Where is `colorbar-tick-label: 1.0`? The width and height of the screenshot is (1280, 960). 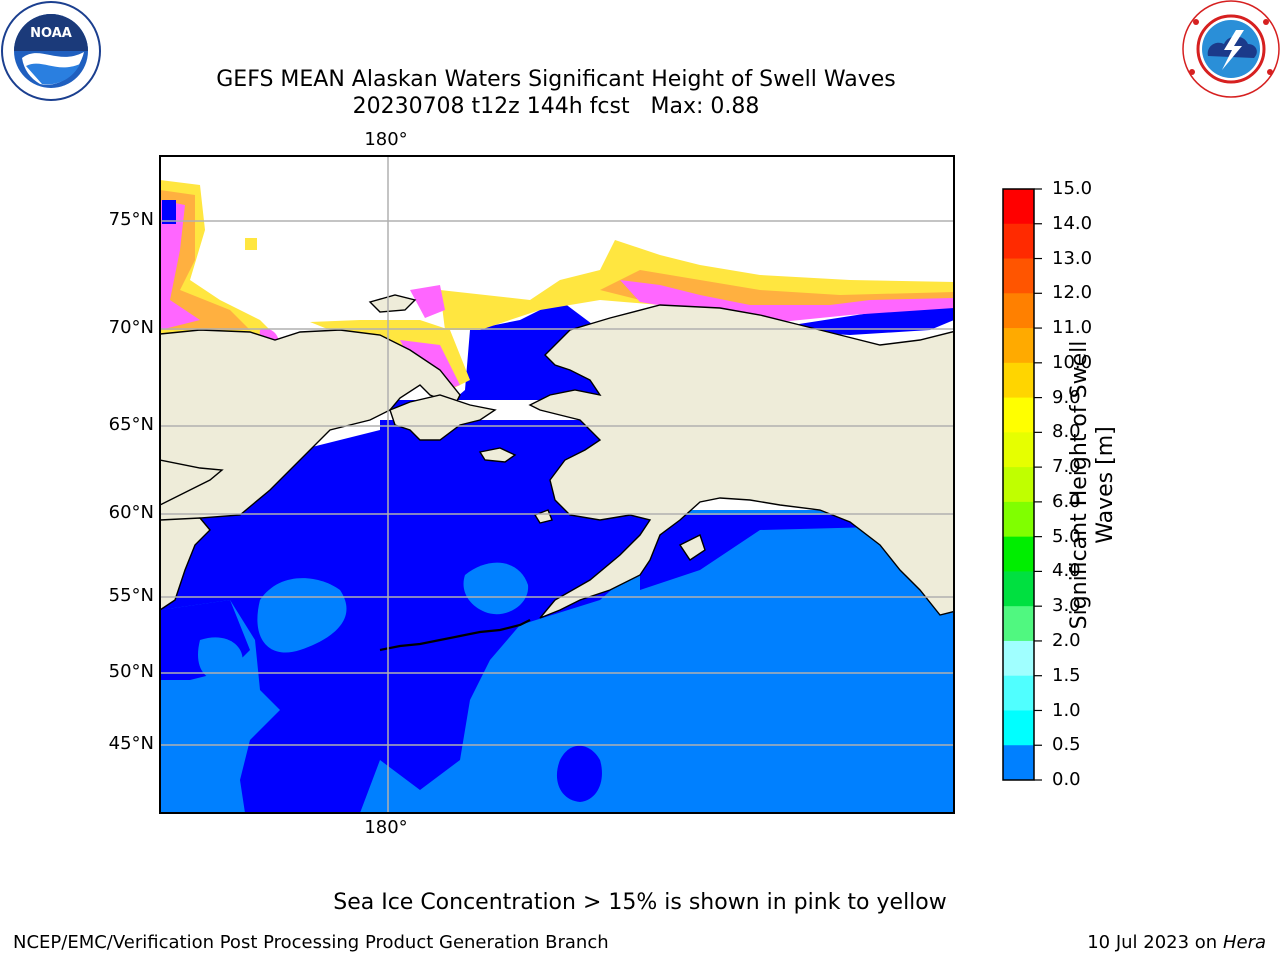 colorbar-tick-label: 1.0 is located at coordinates (1066, 710).